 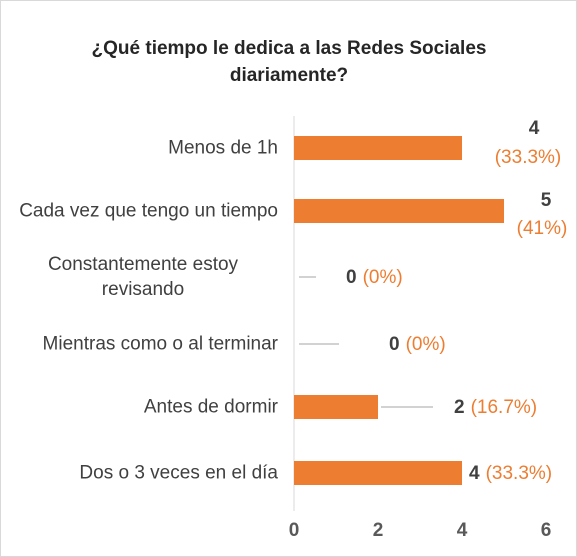 I want to click on category-label: Cada vez que tengo un tiempo, so click(x=143, y=211).